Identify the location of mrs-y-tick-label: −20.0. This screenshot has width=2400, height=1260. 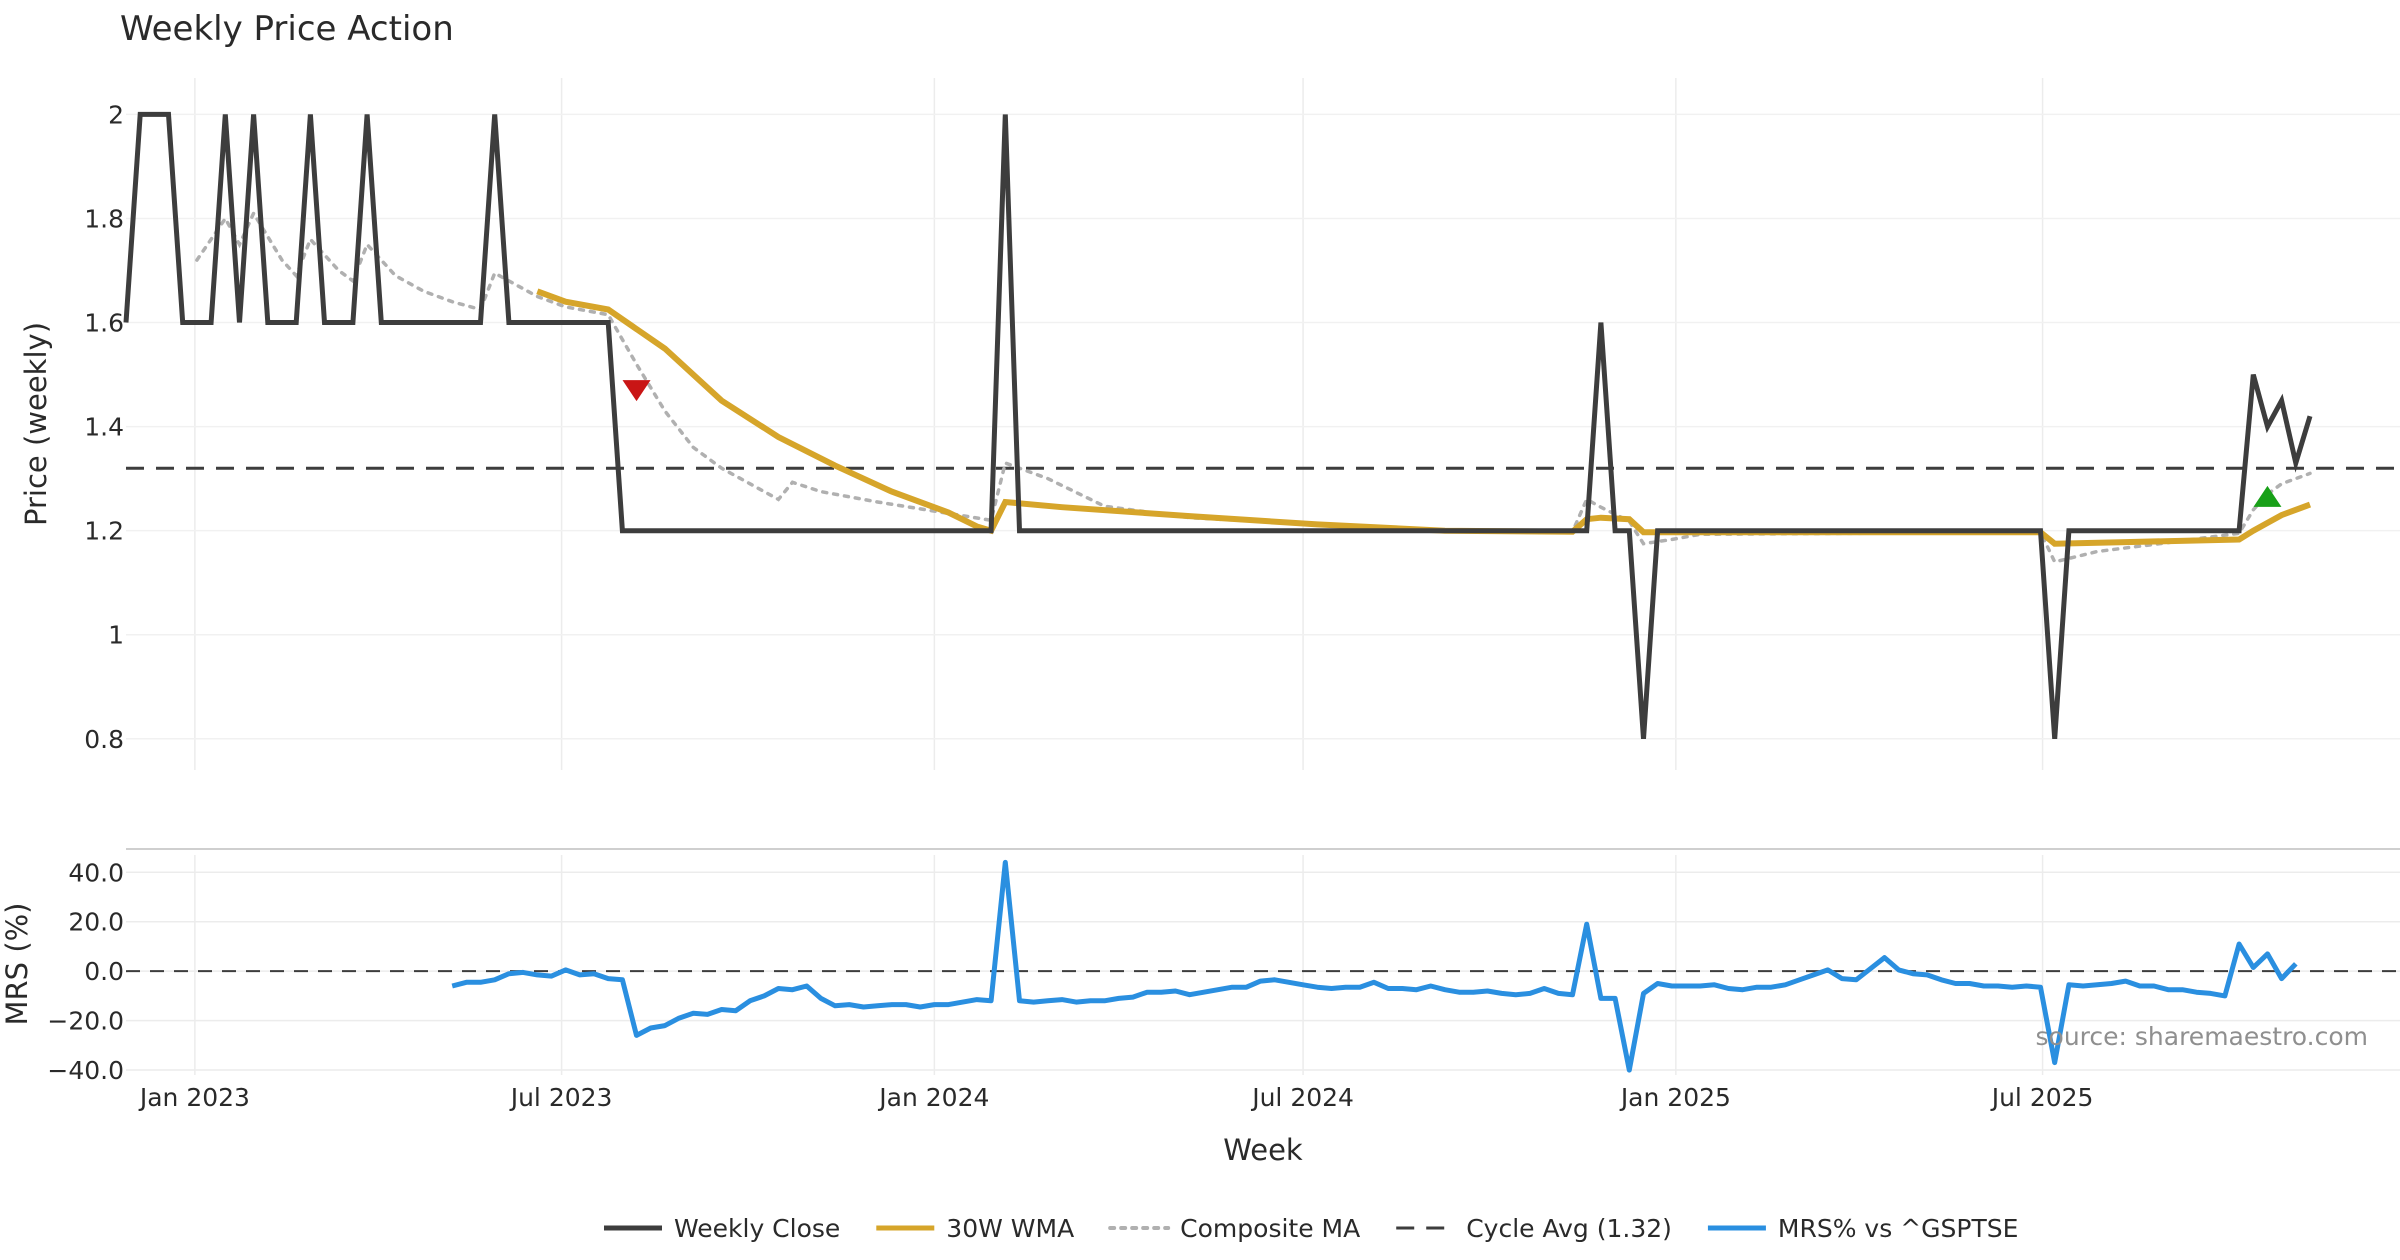
(85, 1021).